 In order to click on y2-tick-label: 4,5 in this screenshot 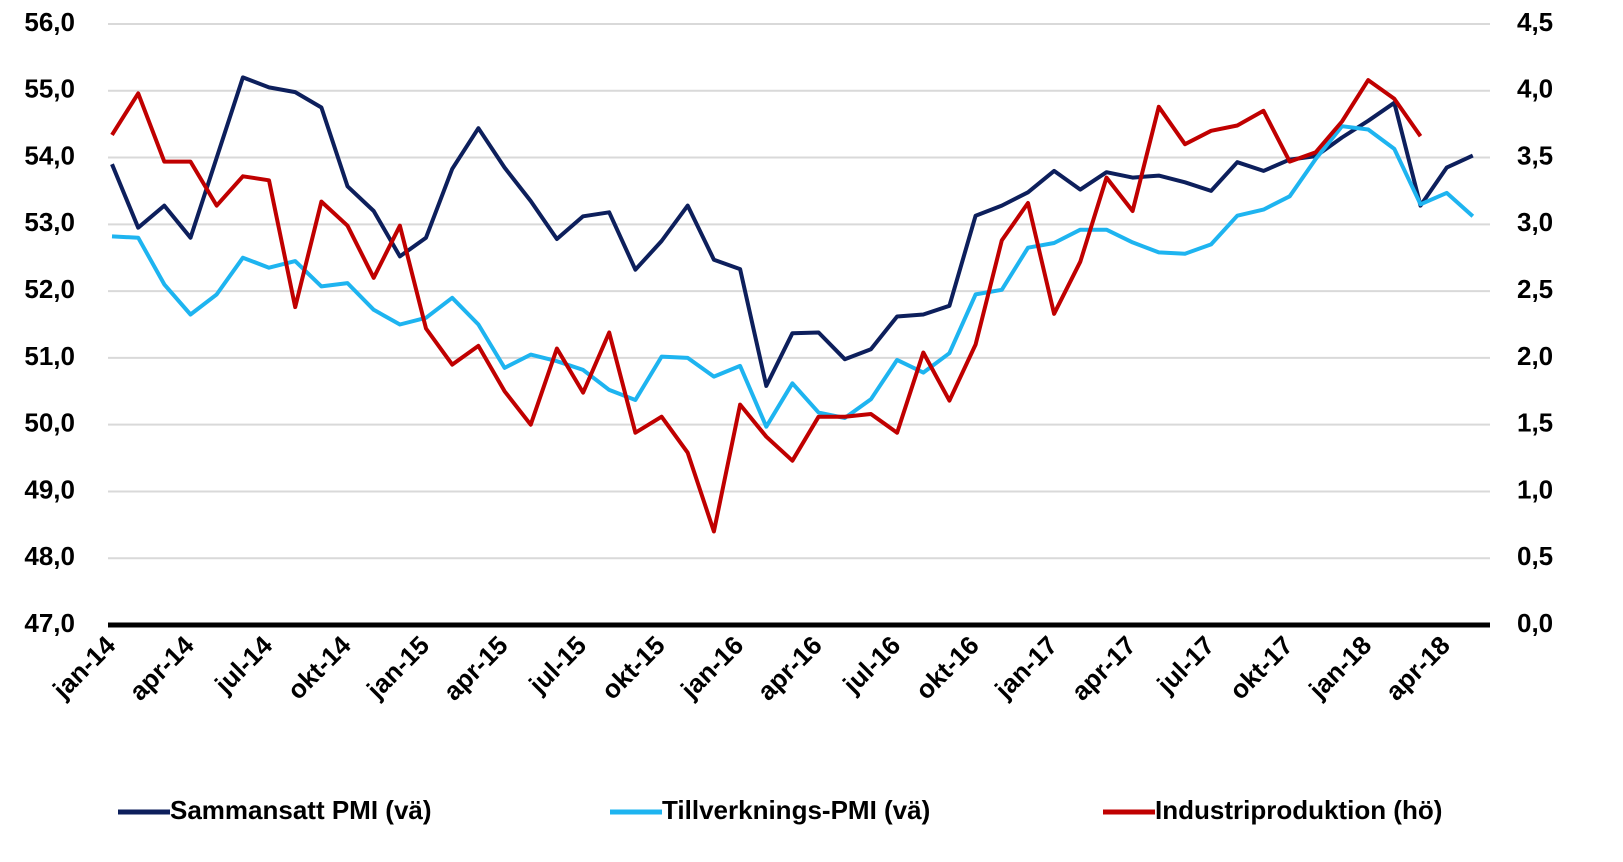, I will do `click(1535, 22)`.